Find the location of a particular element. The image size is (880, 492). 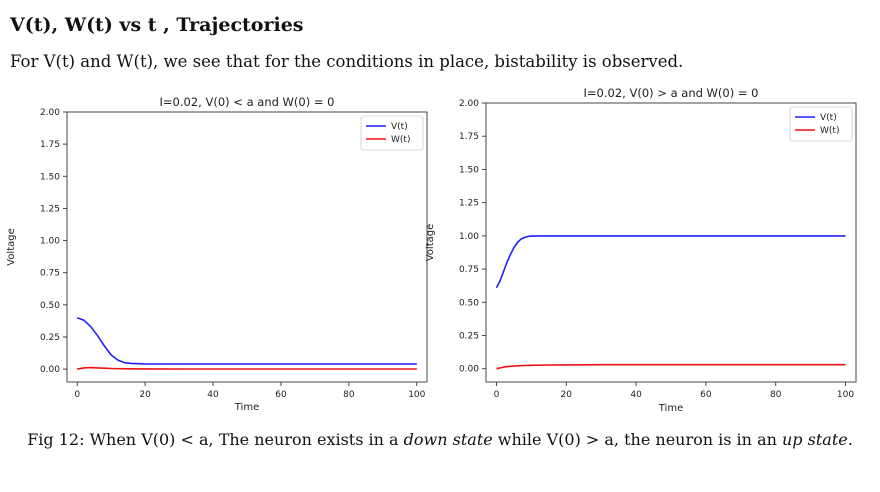

chart-1-x-tick-label-0: 0 is located at coordinates (77, 395).